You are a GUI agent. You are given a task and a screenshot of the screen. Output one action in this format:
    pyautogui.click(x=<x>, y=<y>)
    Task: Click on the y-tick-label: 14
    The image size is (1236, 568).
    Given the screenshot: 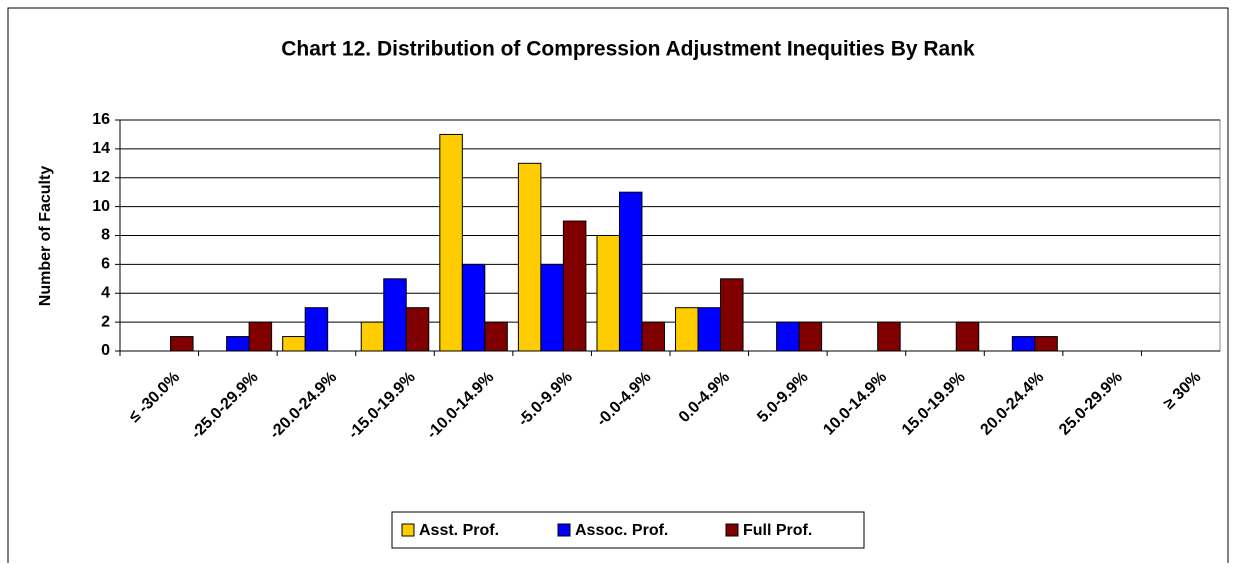 What is the action you would take?
    pyautogui.click(x=101, y=148)
    